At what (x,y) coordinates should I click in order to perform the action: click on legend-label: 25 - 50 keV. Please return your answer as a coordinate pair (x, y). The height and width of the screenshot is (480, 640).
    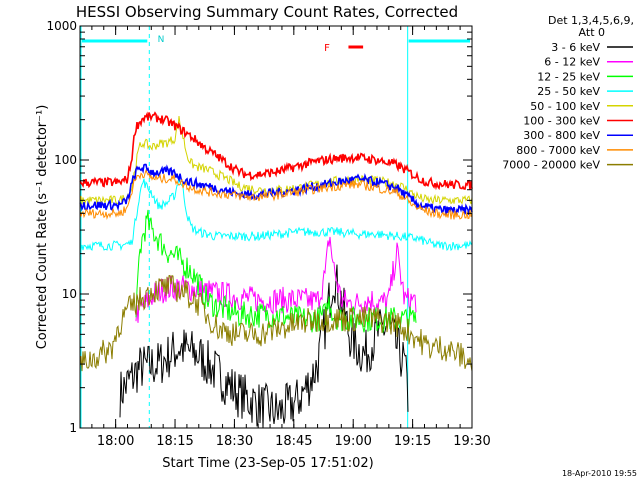
    Looking at the image, I should click on (568, 91).